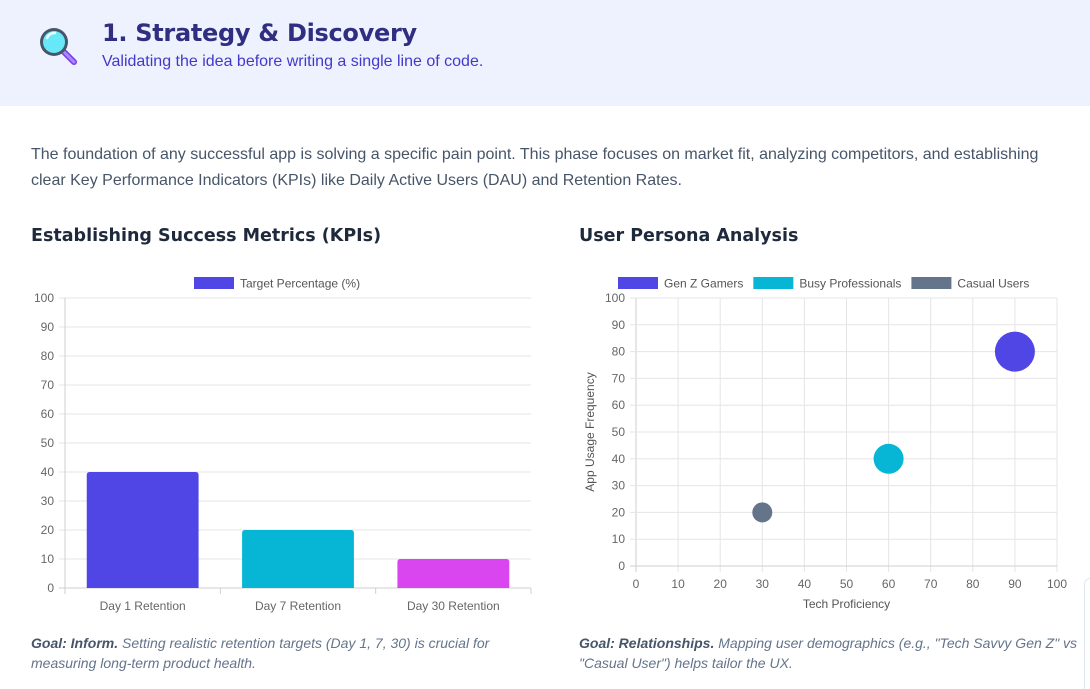 The width and height of the screenshot is (1090, 689). I want to click on legend-label: Busy Professionals, so click(850, 284).